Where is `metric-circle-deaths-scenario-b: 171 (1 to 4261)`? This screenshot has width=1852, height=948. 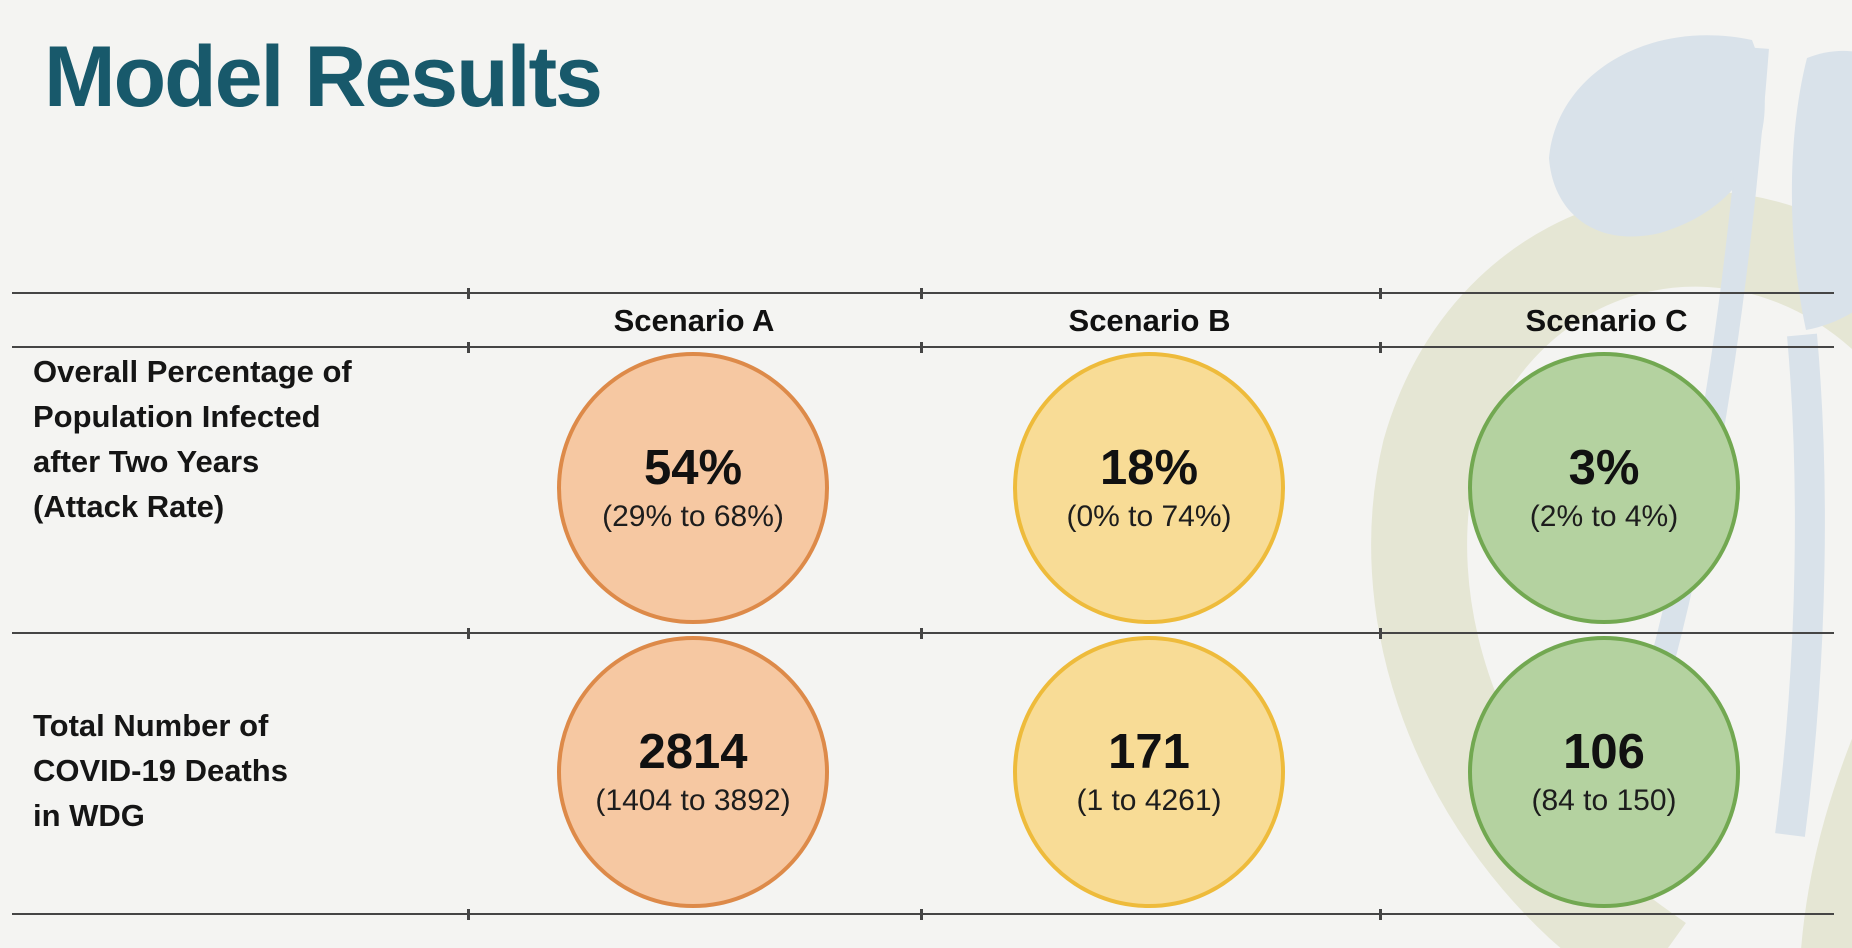 metric-circle-deaths-scenario-b: 171 (1 to 4261) is located at coordinates (1149, 772).